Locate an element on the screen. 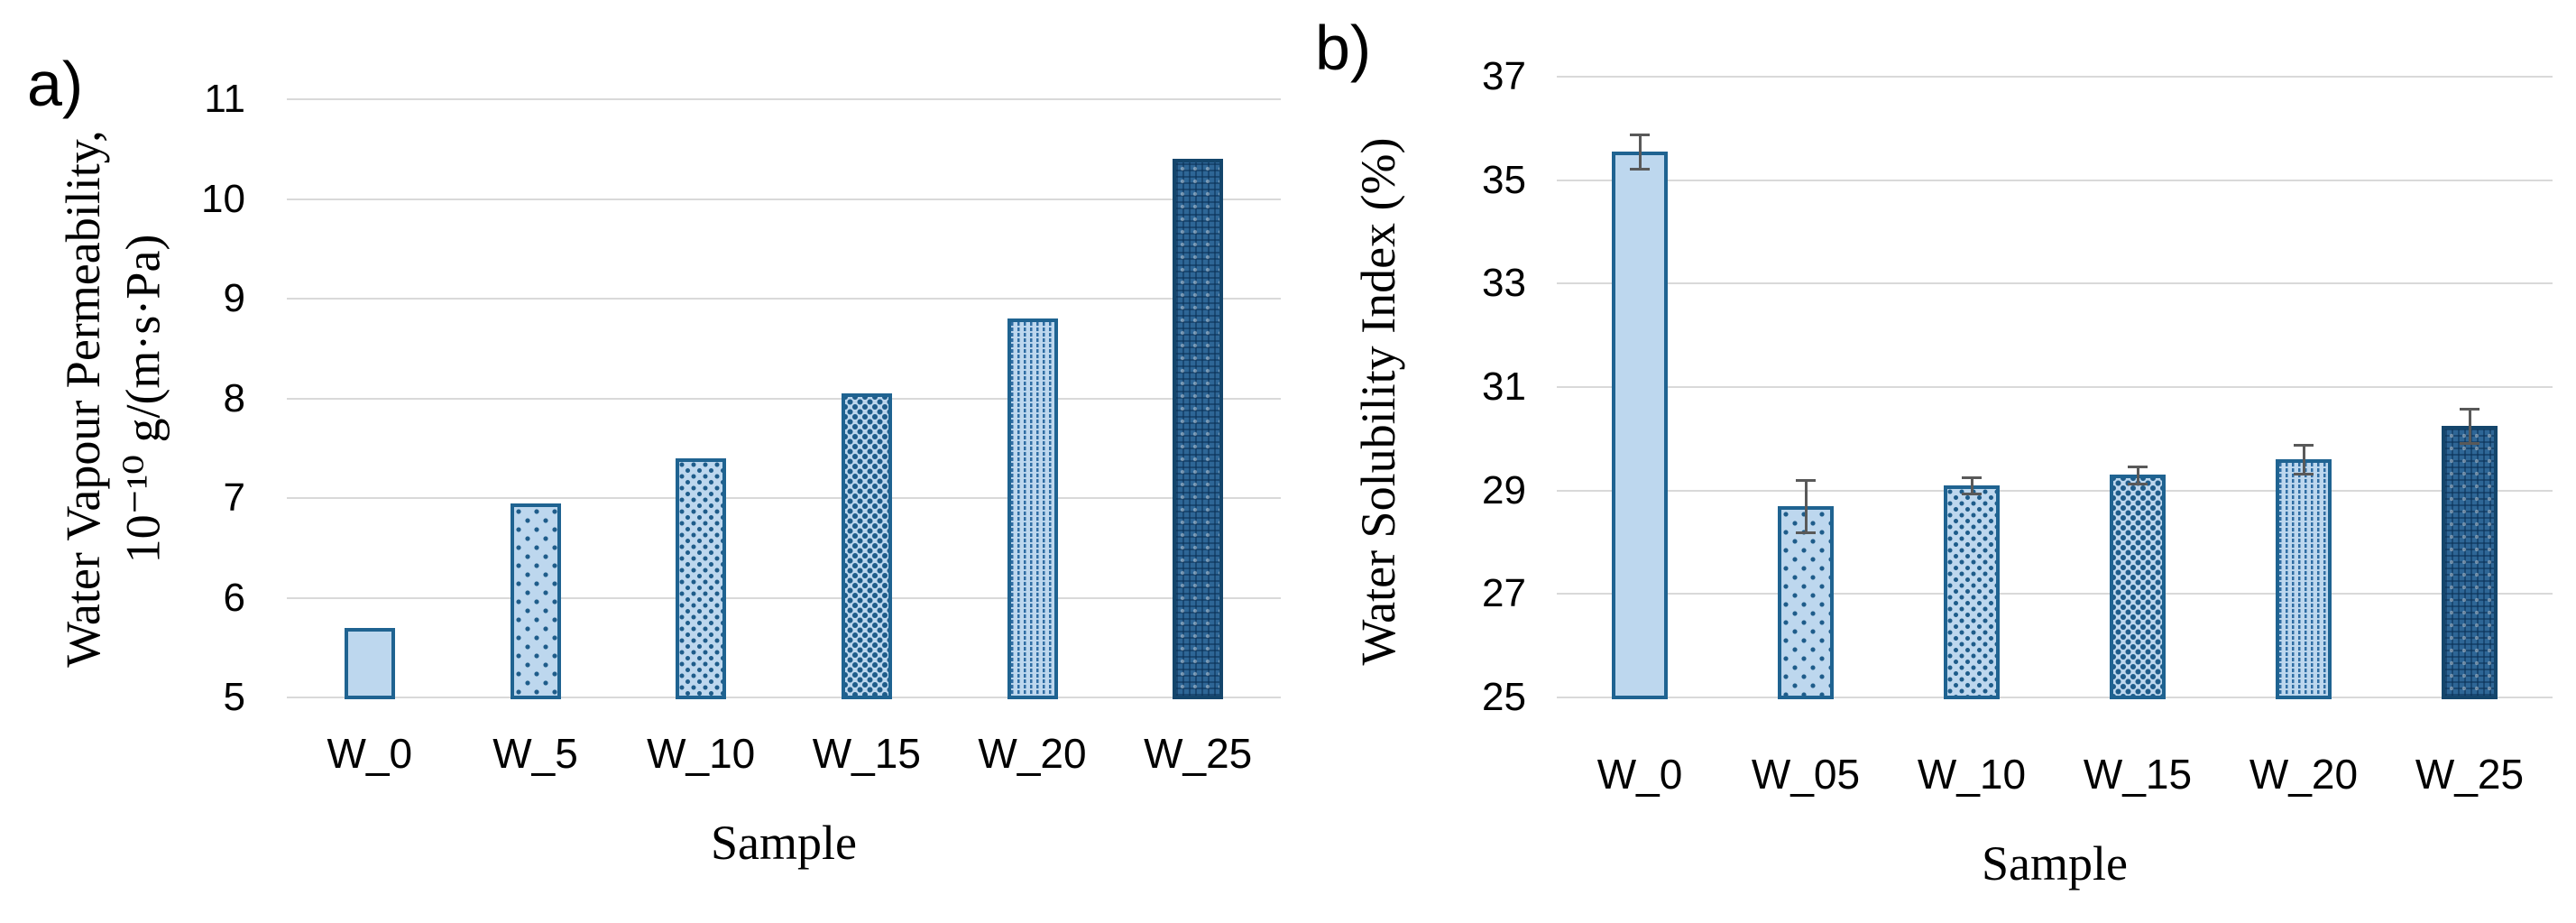 Image resolution: width=2576 pixels, height=923 pixels. panel-a-x-axis-title: Sample is located at coordinates (784, 843).